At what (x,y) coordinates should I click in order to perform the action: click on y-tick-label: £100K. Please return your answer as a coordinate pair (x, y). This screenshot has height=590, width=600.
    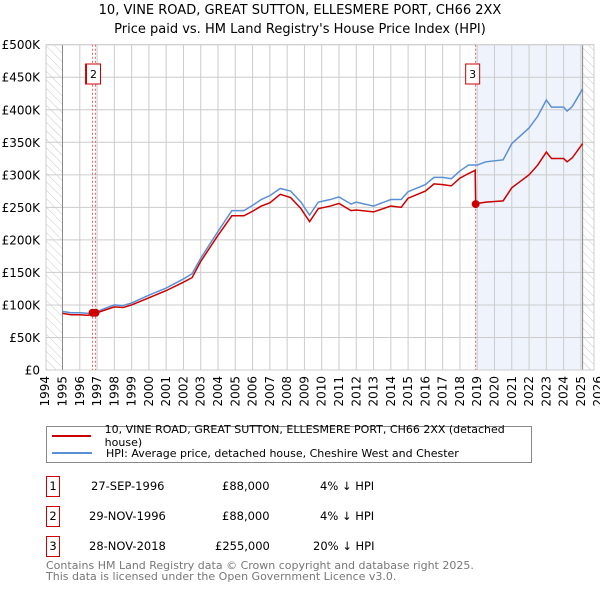
    Looking at the image, I should click on (22, 305).